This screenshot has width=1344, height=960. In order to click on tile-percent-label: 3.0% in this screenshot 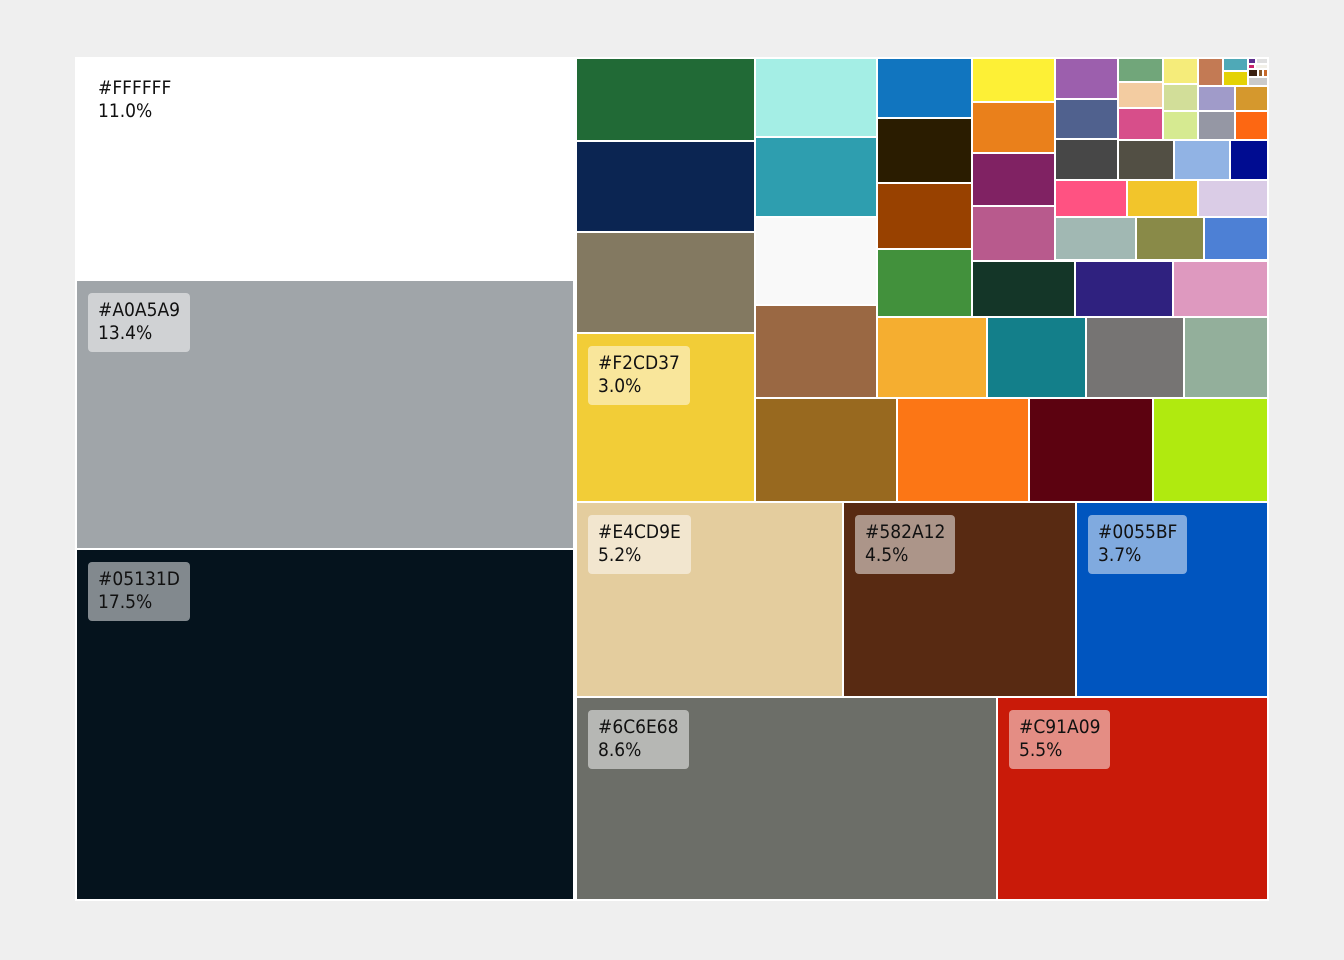, I will do `click(620, 386)`.